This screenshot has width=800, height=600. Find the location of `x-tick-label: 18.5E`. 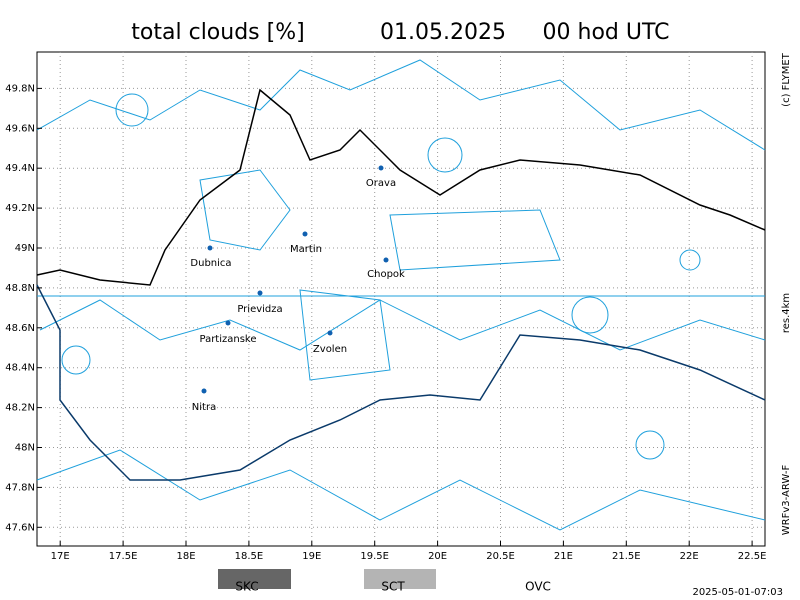

x-tick-label: 18.5E is located at coordinates (249, 556).